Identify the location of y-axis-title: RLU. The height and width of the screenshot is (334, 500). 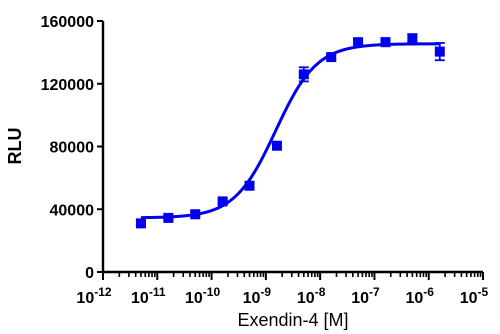
(15, 146).